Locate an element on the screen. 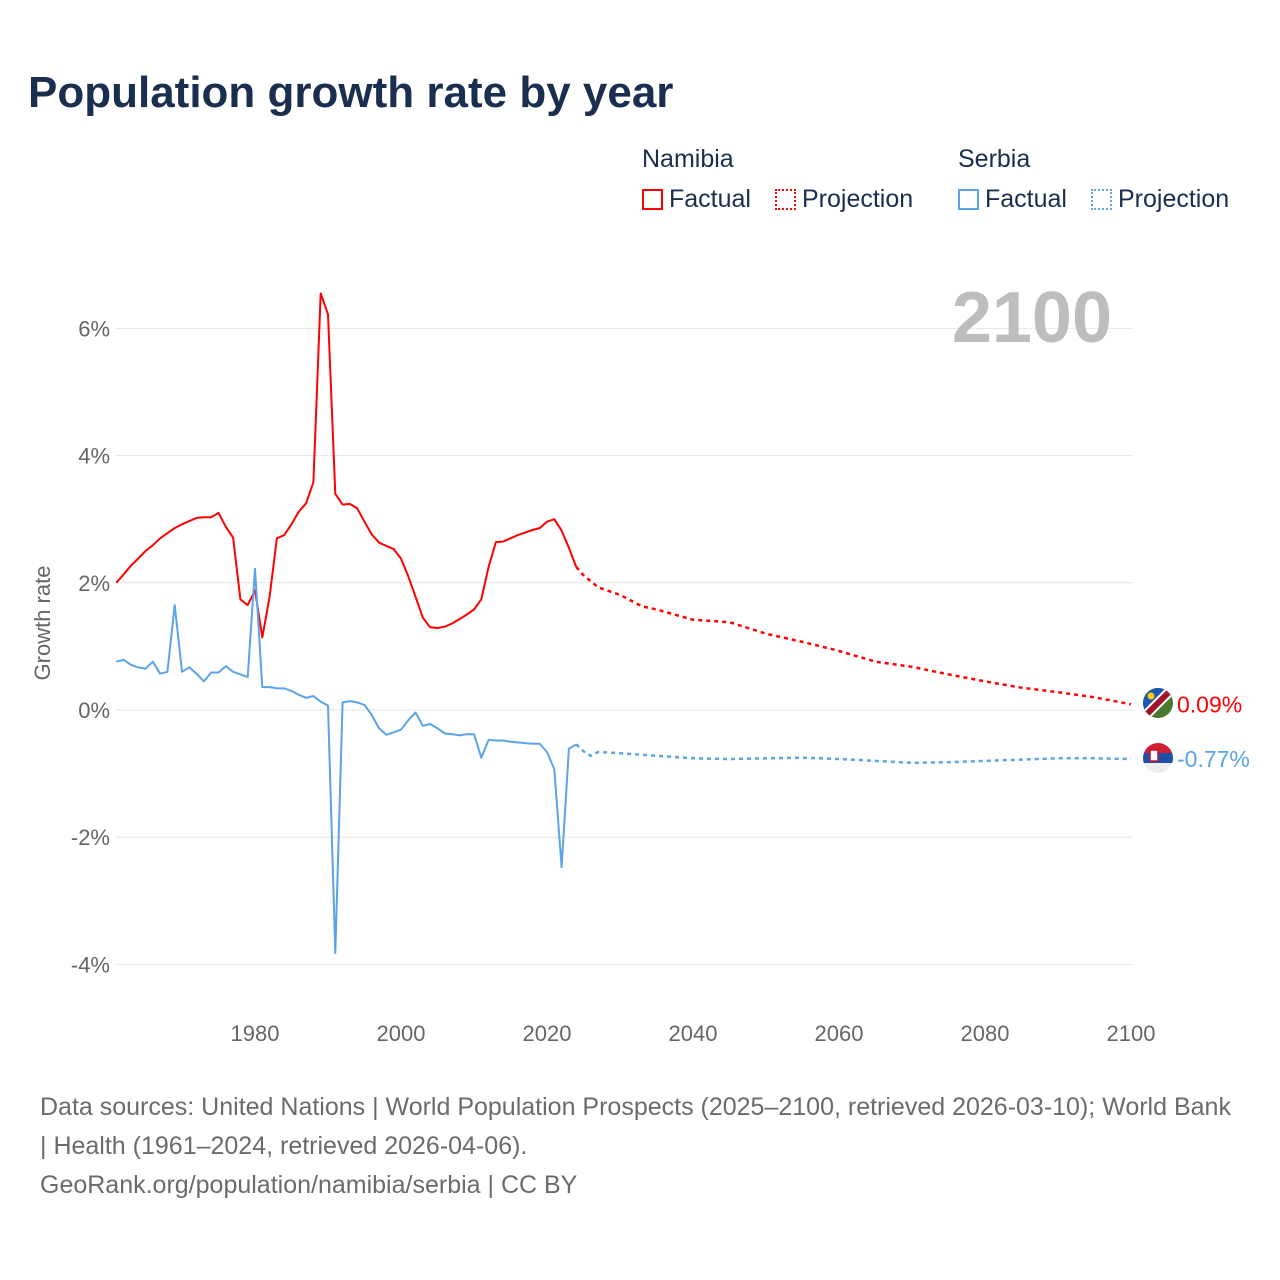 This screenshot has height=1280, width=1280. x-tick-label: 2020 is located at coordinates (547, 1033).